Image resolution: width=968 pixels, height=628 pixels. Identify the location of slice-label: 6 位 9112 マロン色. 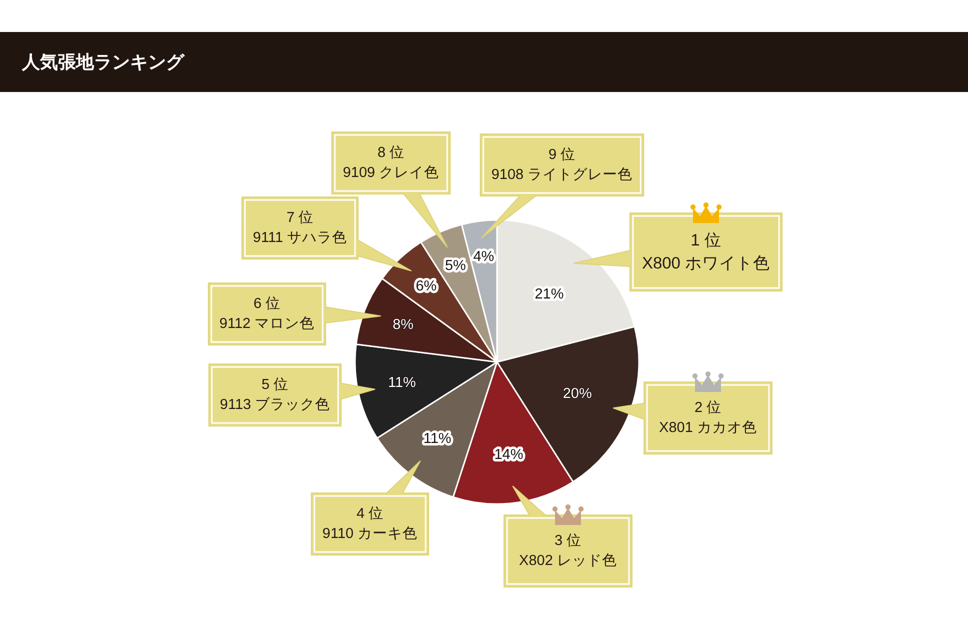
(267, 313).